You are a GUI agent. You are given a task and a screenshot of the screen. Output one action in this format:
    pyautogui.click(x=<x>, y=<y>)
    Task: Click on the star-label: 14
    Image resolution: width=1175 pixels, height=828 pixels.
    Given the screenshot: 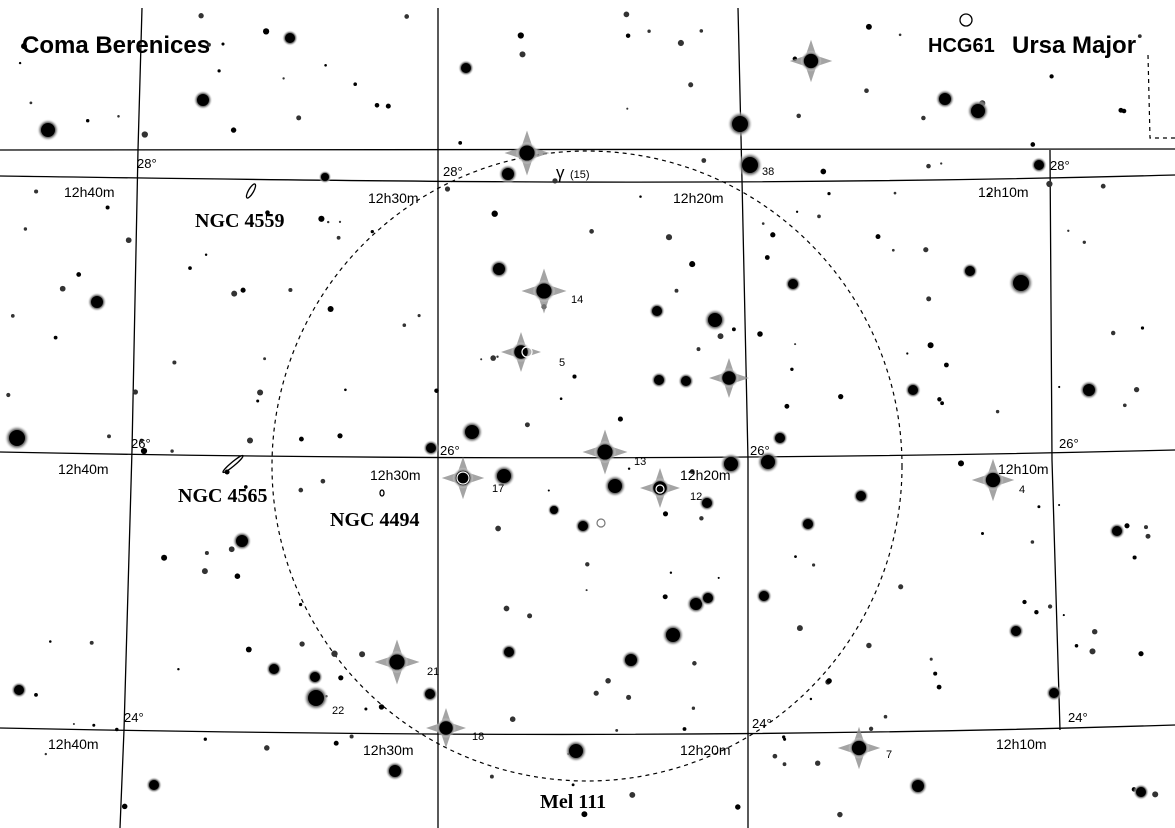 What is the action you would take?
    pyautogui.click(x=577, y=300)
    